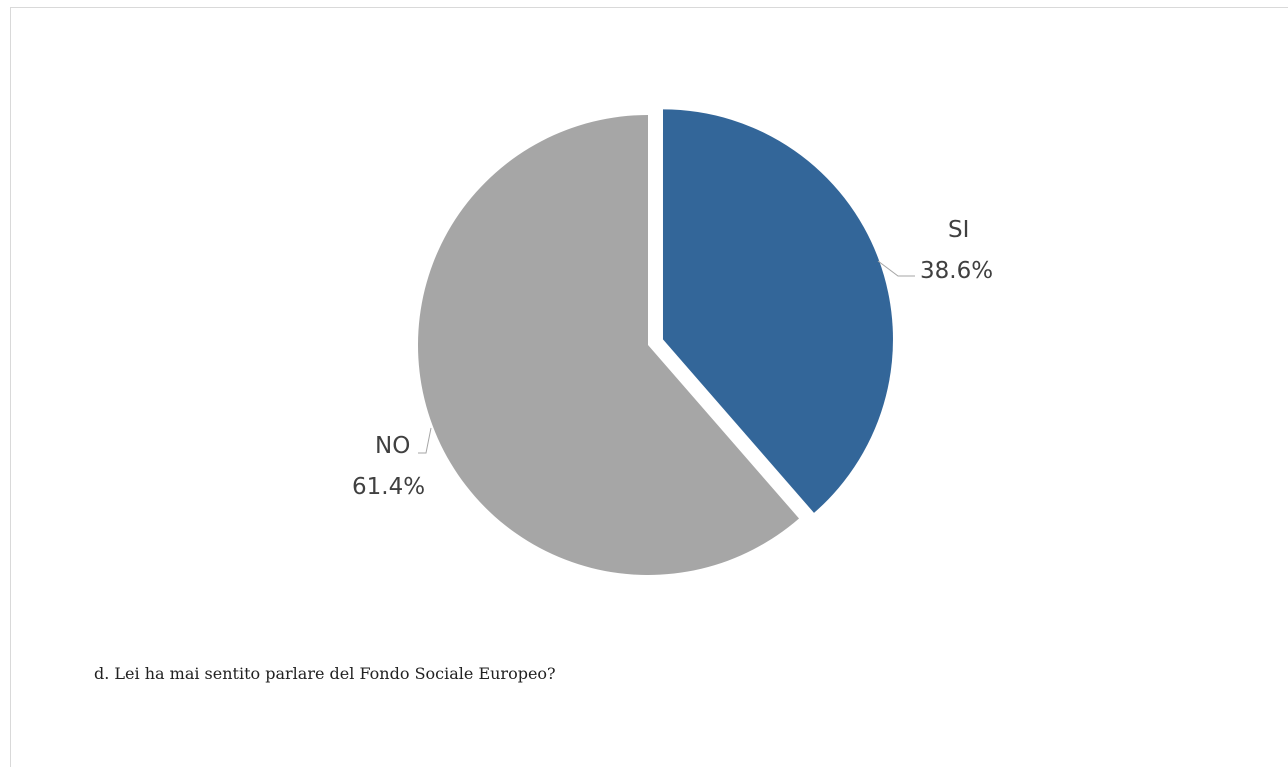 The width and height of the screenshot is (1288, 767). I want to click on leader-lines, so click(666, 357).